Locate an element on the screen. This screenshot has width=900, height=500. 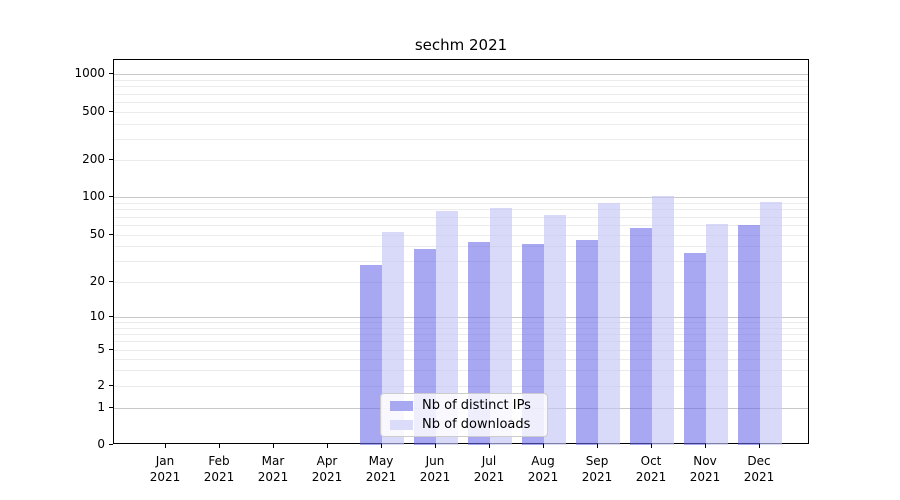
y-tick-label-1: 1 is located at coordinates (101, 407).